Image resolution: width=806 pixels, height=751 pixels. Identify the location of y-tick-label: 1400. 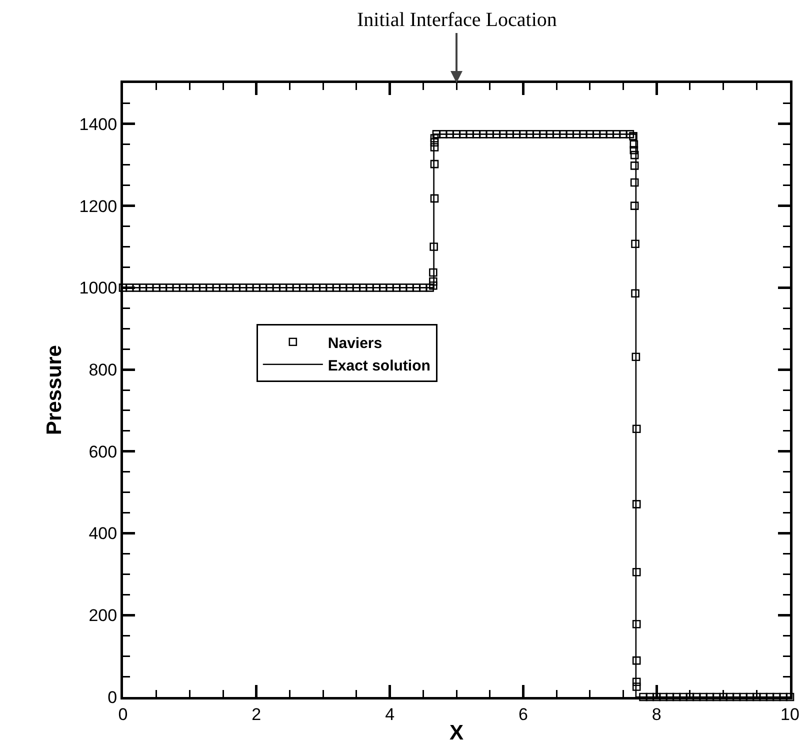
(98, 124).